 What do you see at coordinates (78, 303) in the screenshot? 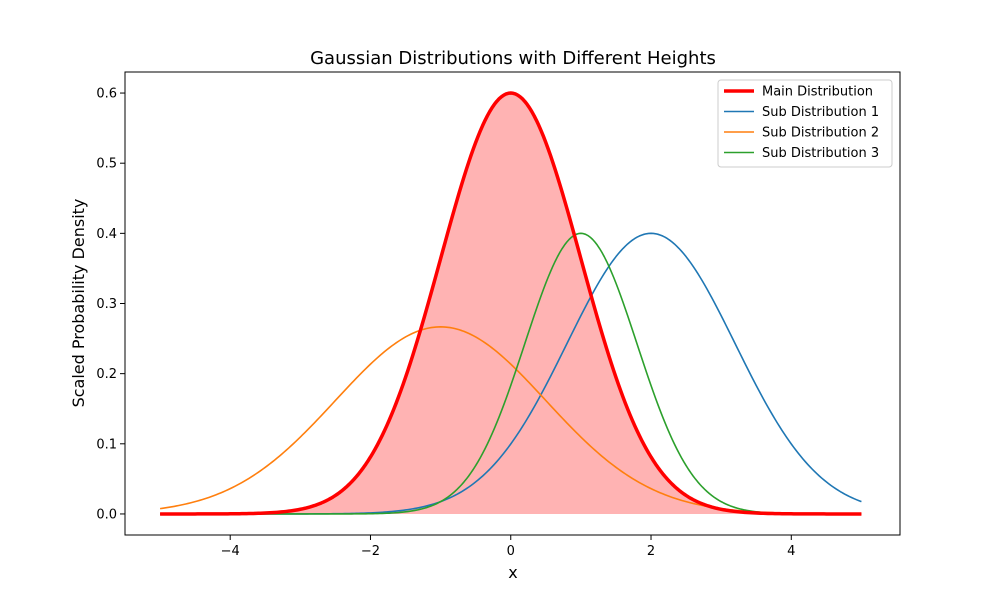
I see `y-axis-label: Scaled Probability Density` at bounding box center [78, 303].